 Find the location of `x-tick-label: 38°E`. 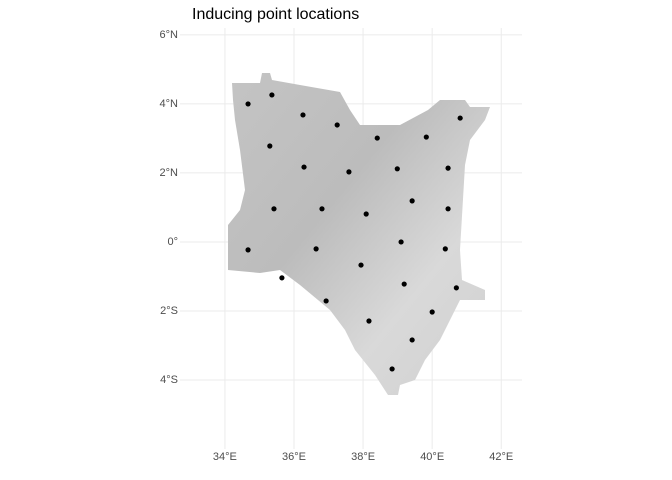

x-tick-label: 38°E is located at coordinates (363, 457).